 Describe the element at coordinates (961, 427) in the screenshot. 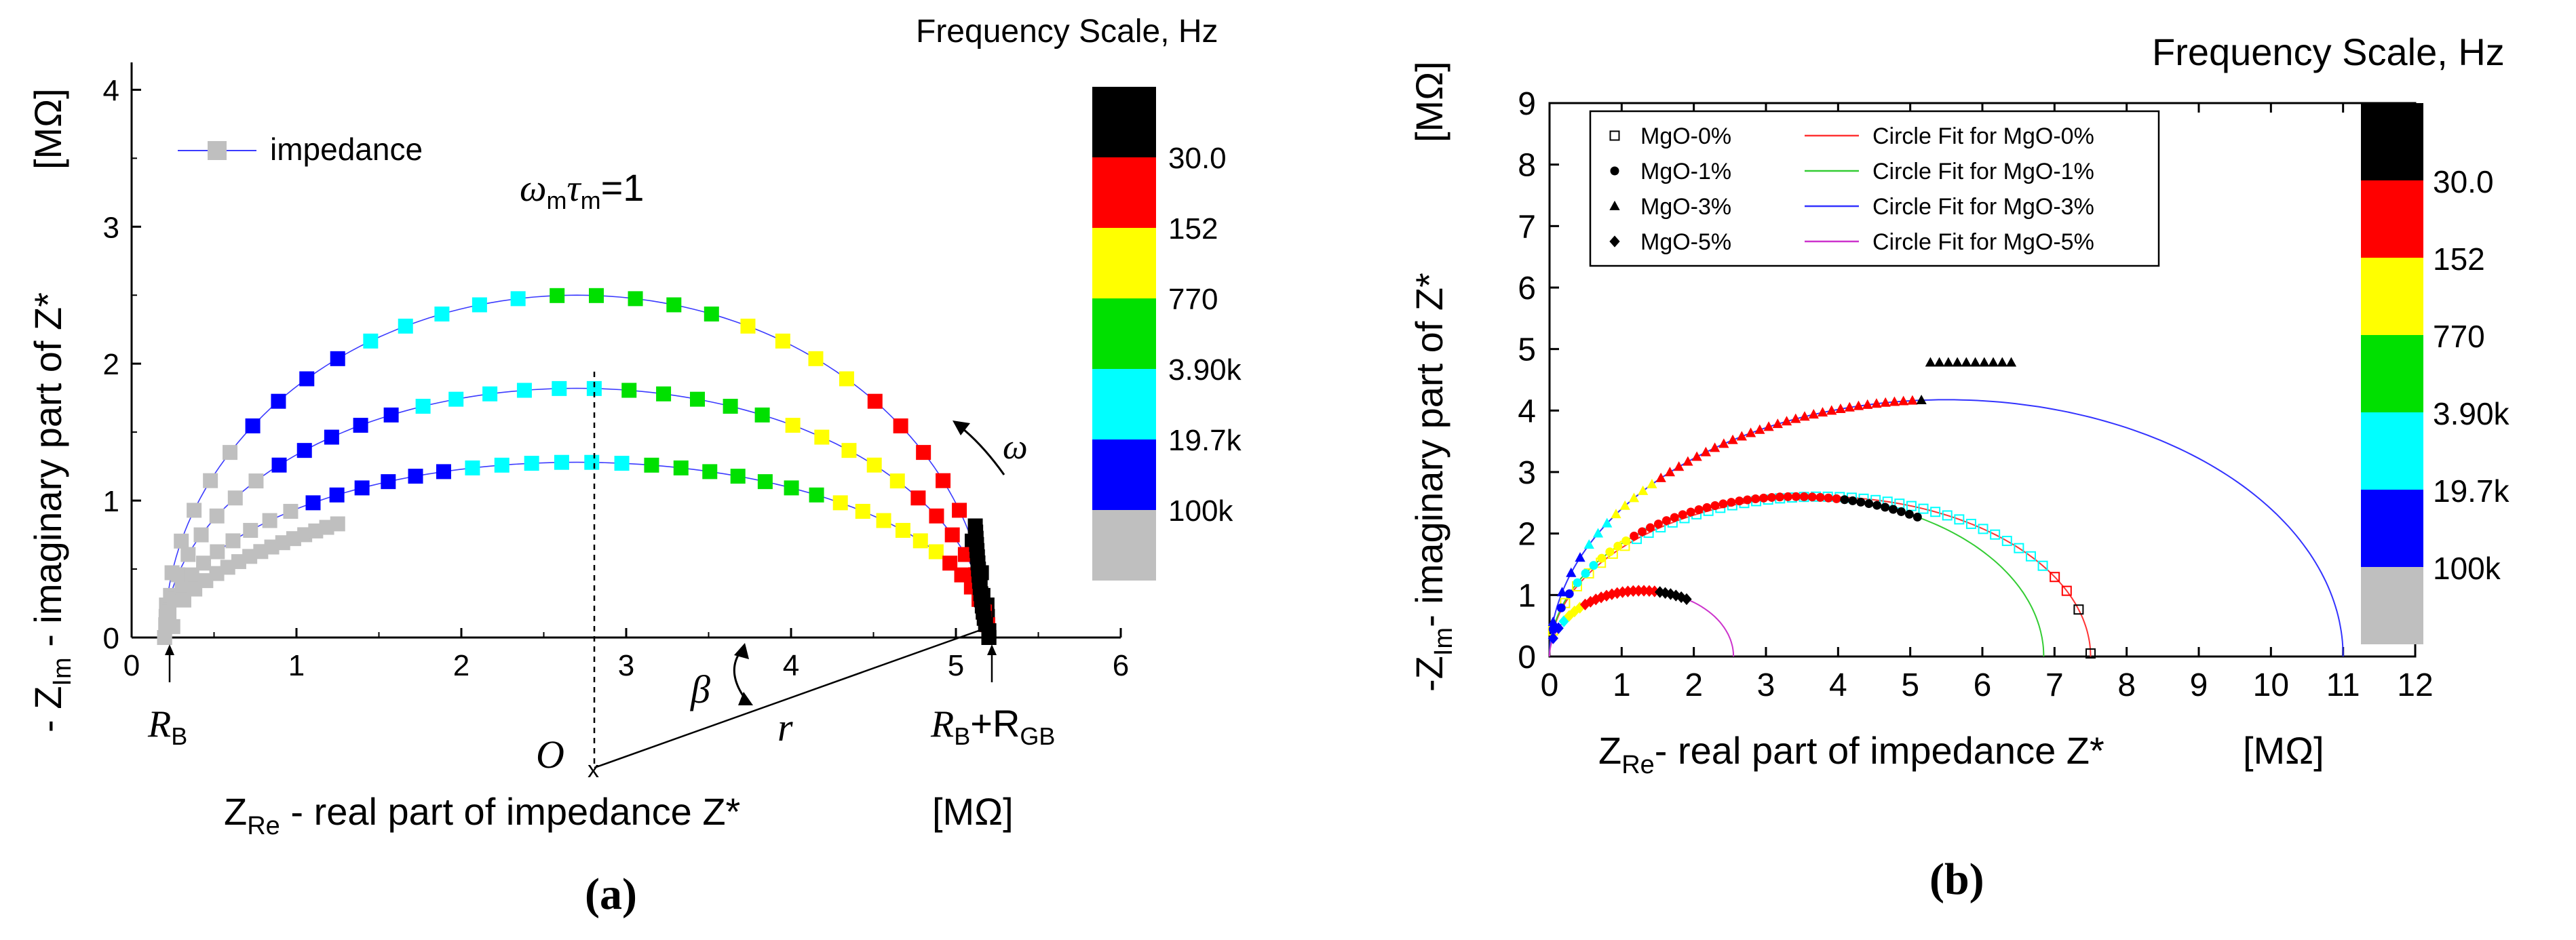

I see `omega-arrowhead` at that location.